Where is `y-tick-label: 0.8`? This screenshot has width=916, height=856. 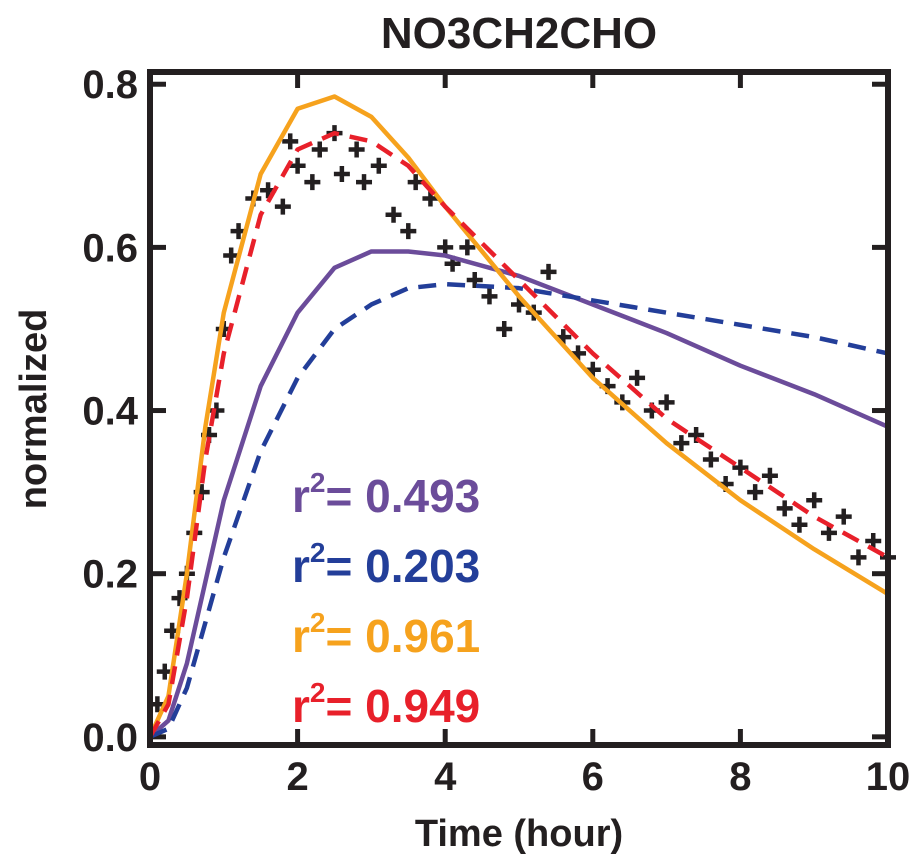
y-tick-label: 0.8 is located at coordinates (110, 85).